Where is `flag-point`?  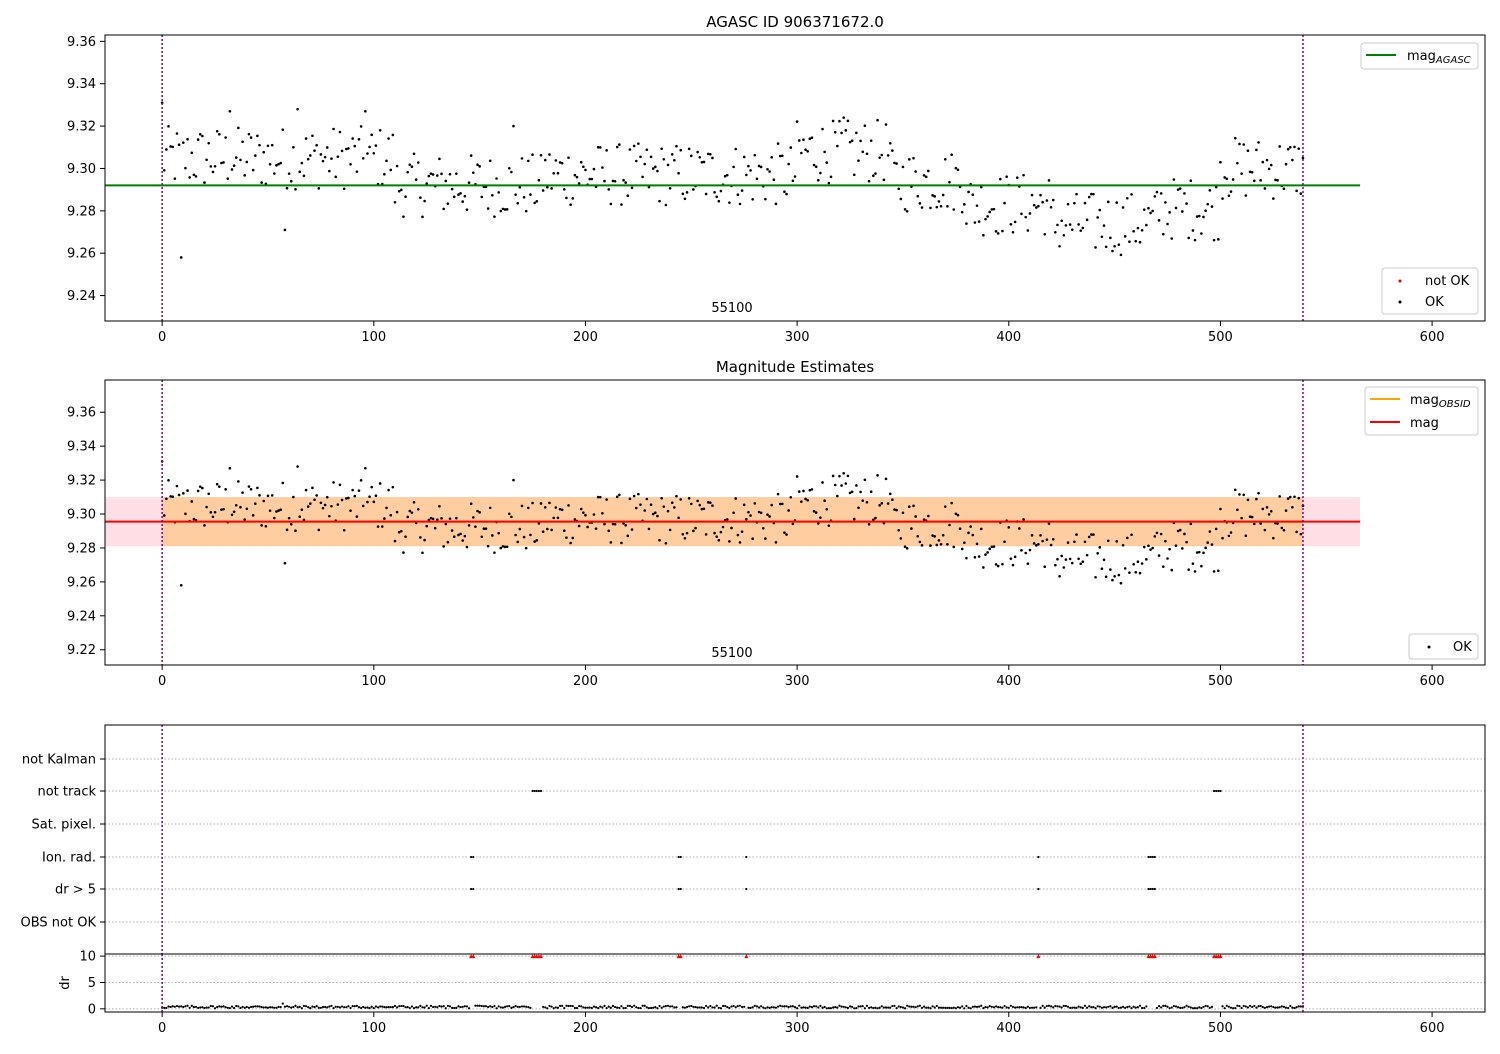 flag-point is located at coordinates (473, 857).